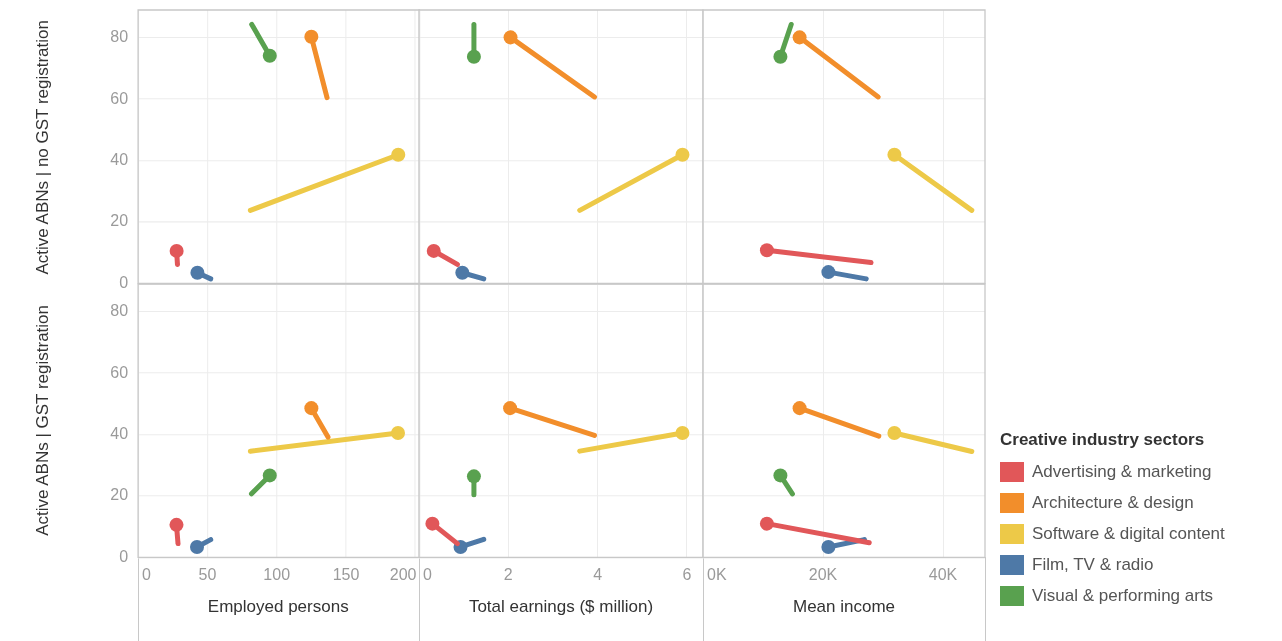  I want to click on x-tick-label: 20K, so click(823, 574).